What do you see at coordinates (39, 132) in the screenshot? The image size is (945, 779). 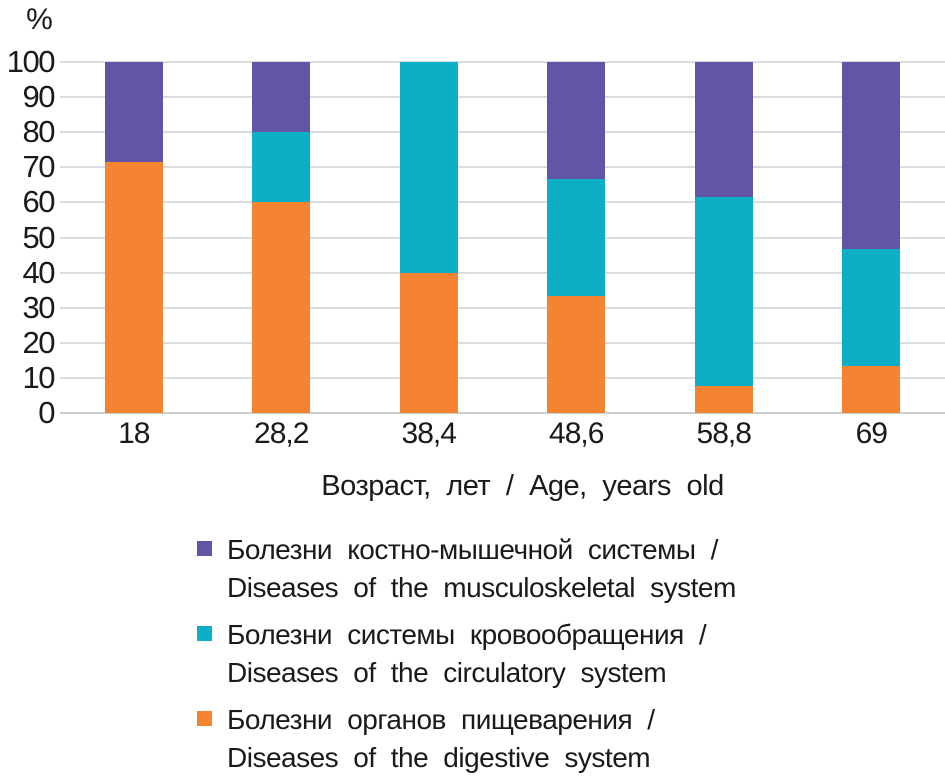 I see `y-tick-label-80: 80` at bounding box center [39, 132].